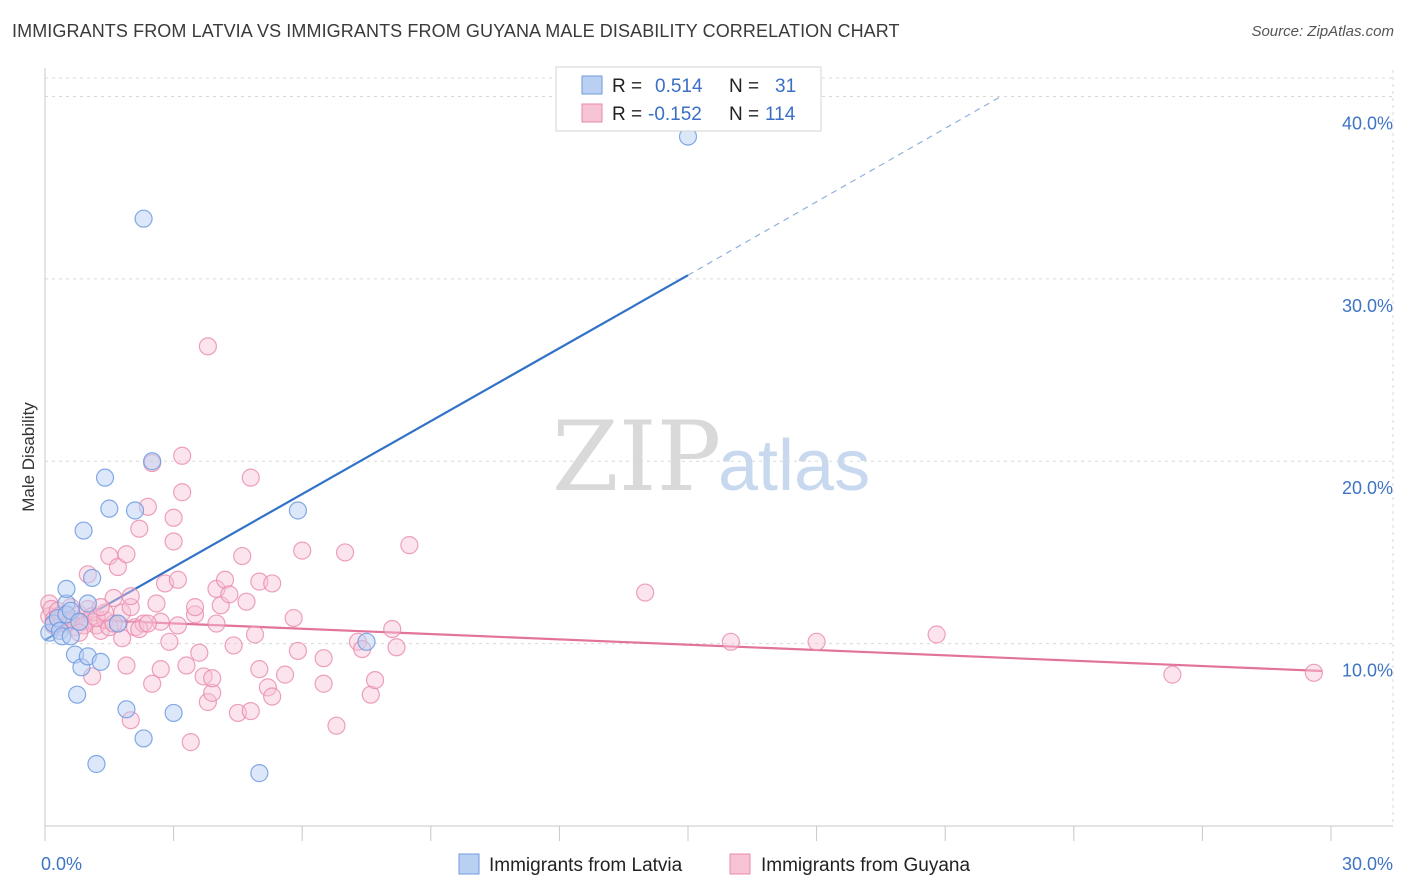  Describe the element at coordinates (740, 864) in the screenshot. I see `bottom-legend-swatch-guyana` at that location.